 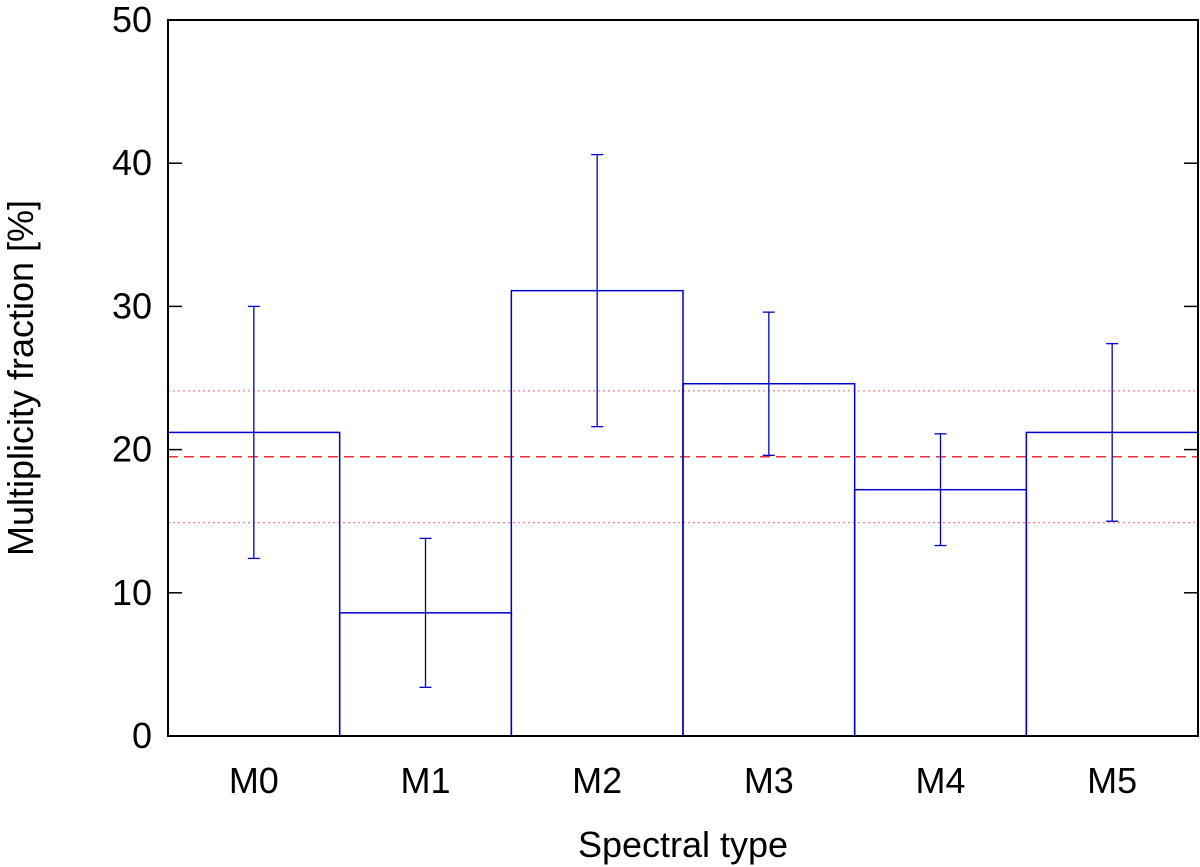 What do you see at coordinates (683, 844) in the screenshot?
I see `x-axis-title: Spectral type` at bounding box center [683, 844].